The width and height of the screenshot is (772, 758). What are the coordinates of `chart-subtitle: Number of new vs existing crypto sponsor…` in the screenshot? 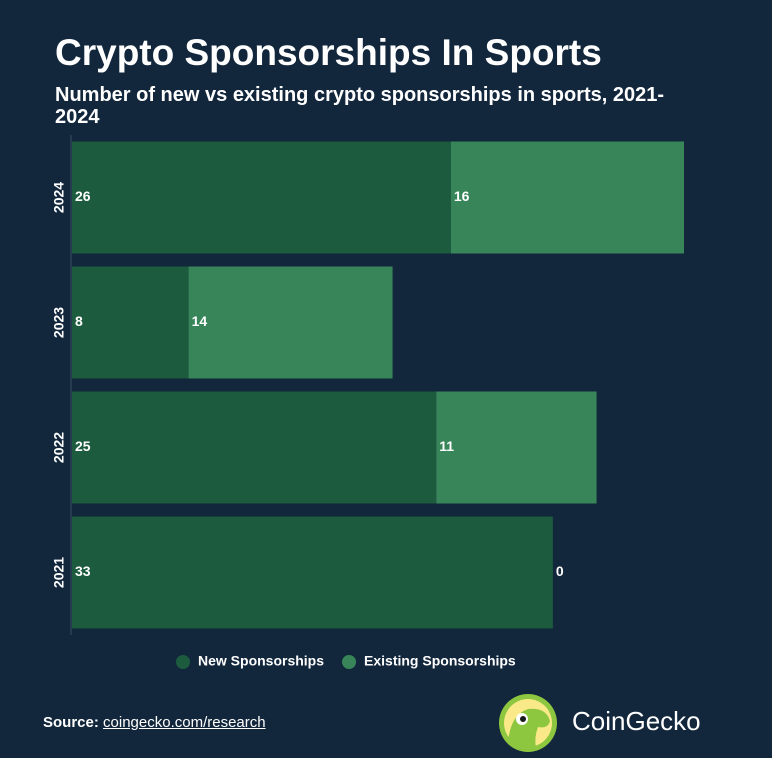 It's located at (360, 106).